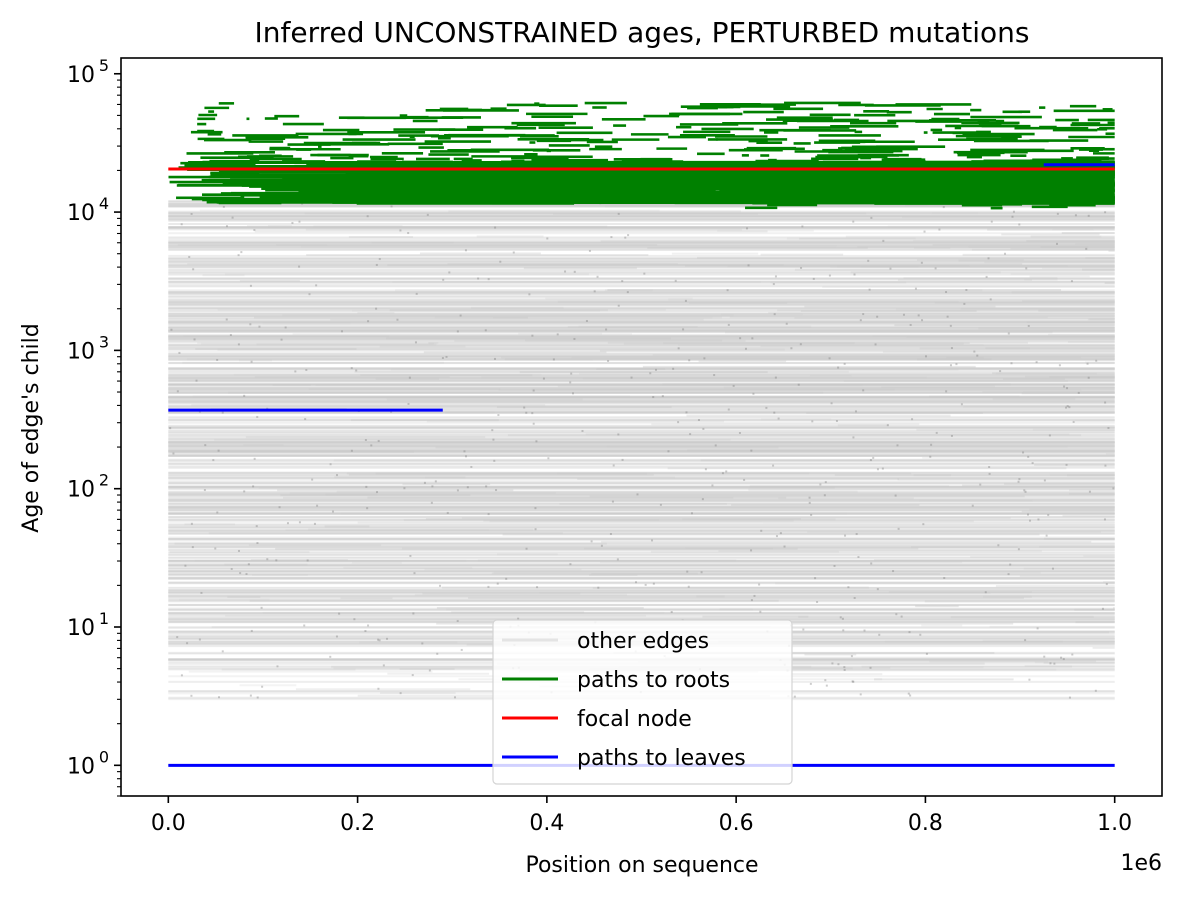 The image size is (1182, 898). I want to click on x-tick-label: 0.0, so click(168, 823).